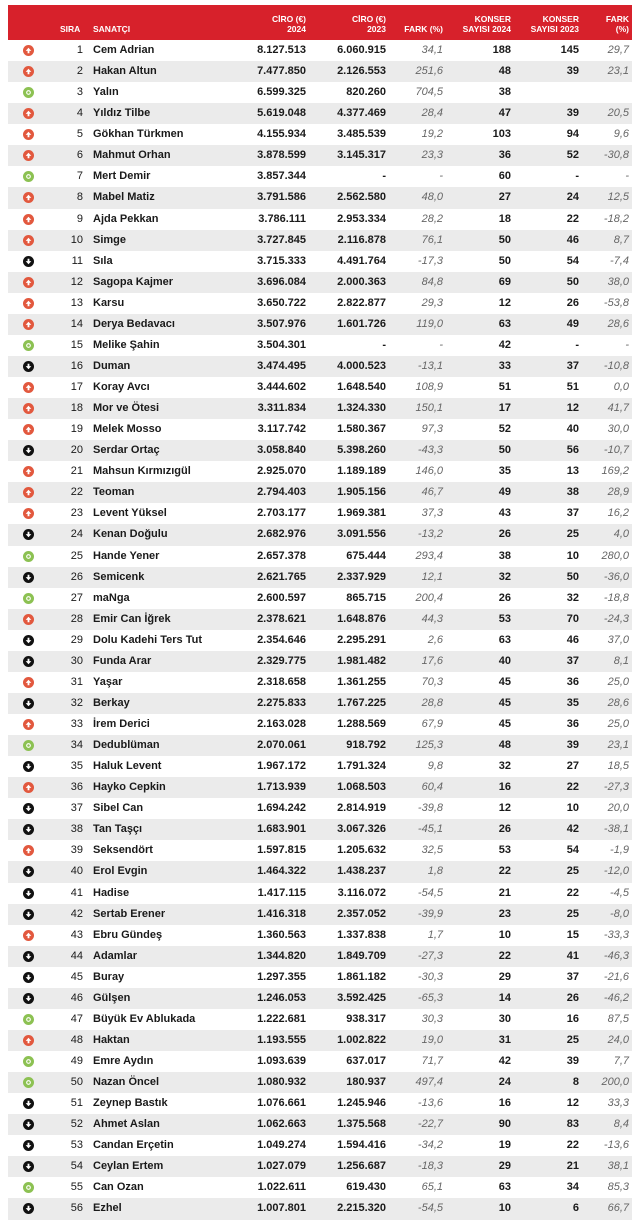 This screenshot has height=1227, width=640. What do you see at coordinates (281, 492) in the screenshot?
I see `revenue-2024: 2.794.403` at bounding box center [281, 492].